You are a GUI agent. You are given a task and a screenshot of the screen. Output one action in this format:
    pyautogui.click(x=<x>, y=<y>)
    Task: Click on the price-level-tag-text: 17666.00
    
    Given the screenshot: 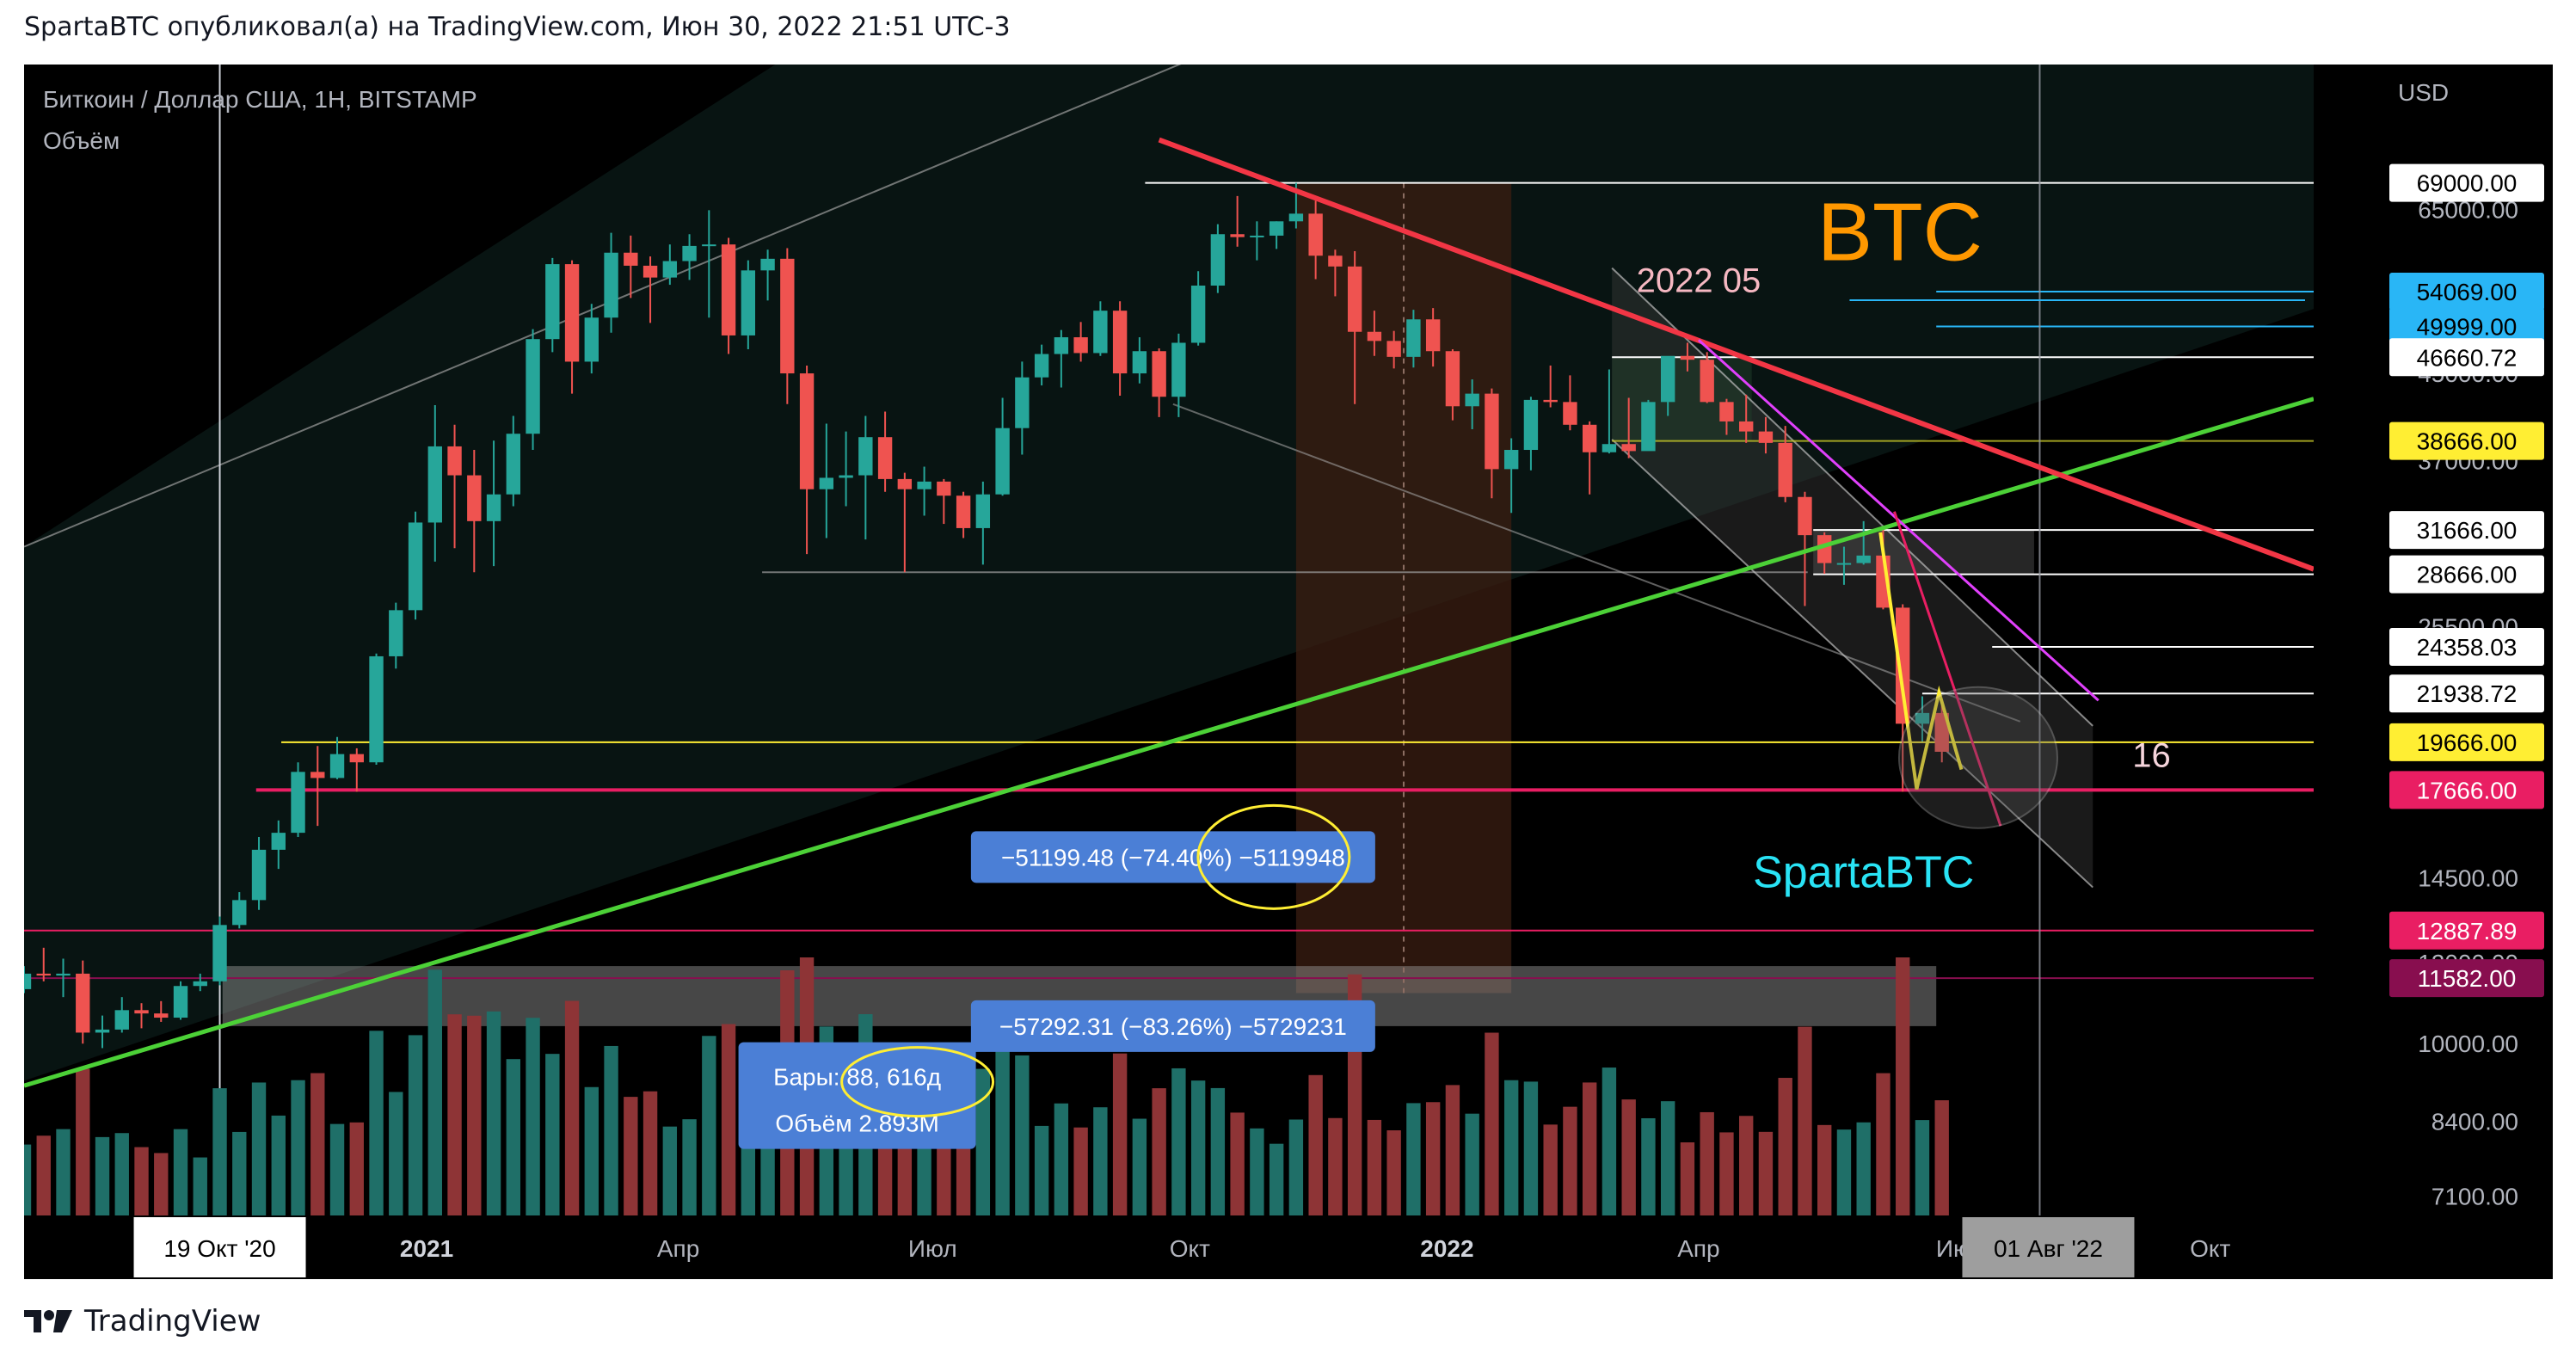 What is the action you would take?
    pyautogui.click(x=2467, y=790)
    